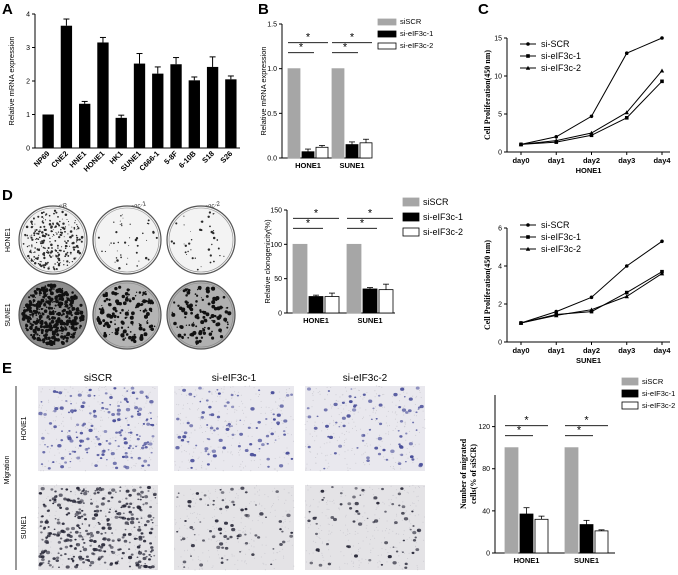  What do you see at coordinates (561, 237) in the screenshot?
I see `legend-label: si-eIF3c-1` at bounding box center [561, 237].